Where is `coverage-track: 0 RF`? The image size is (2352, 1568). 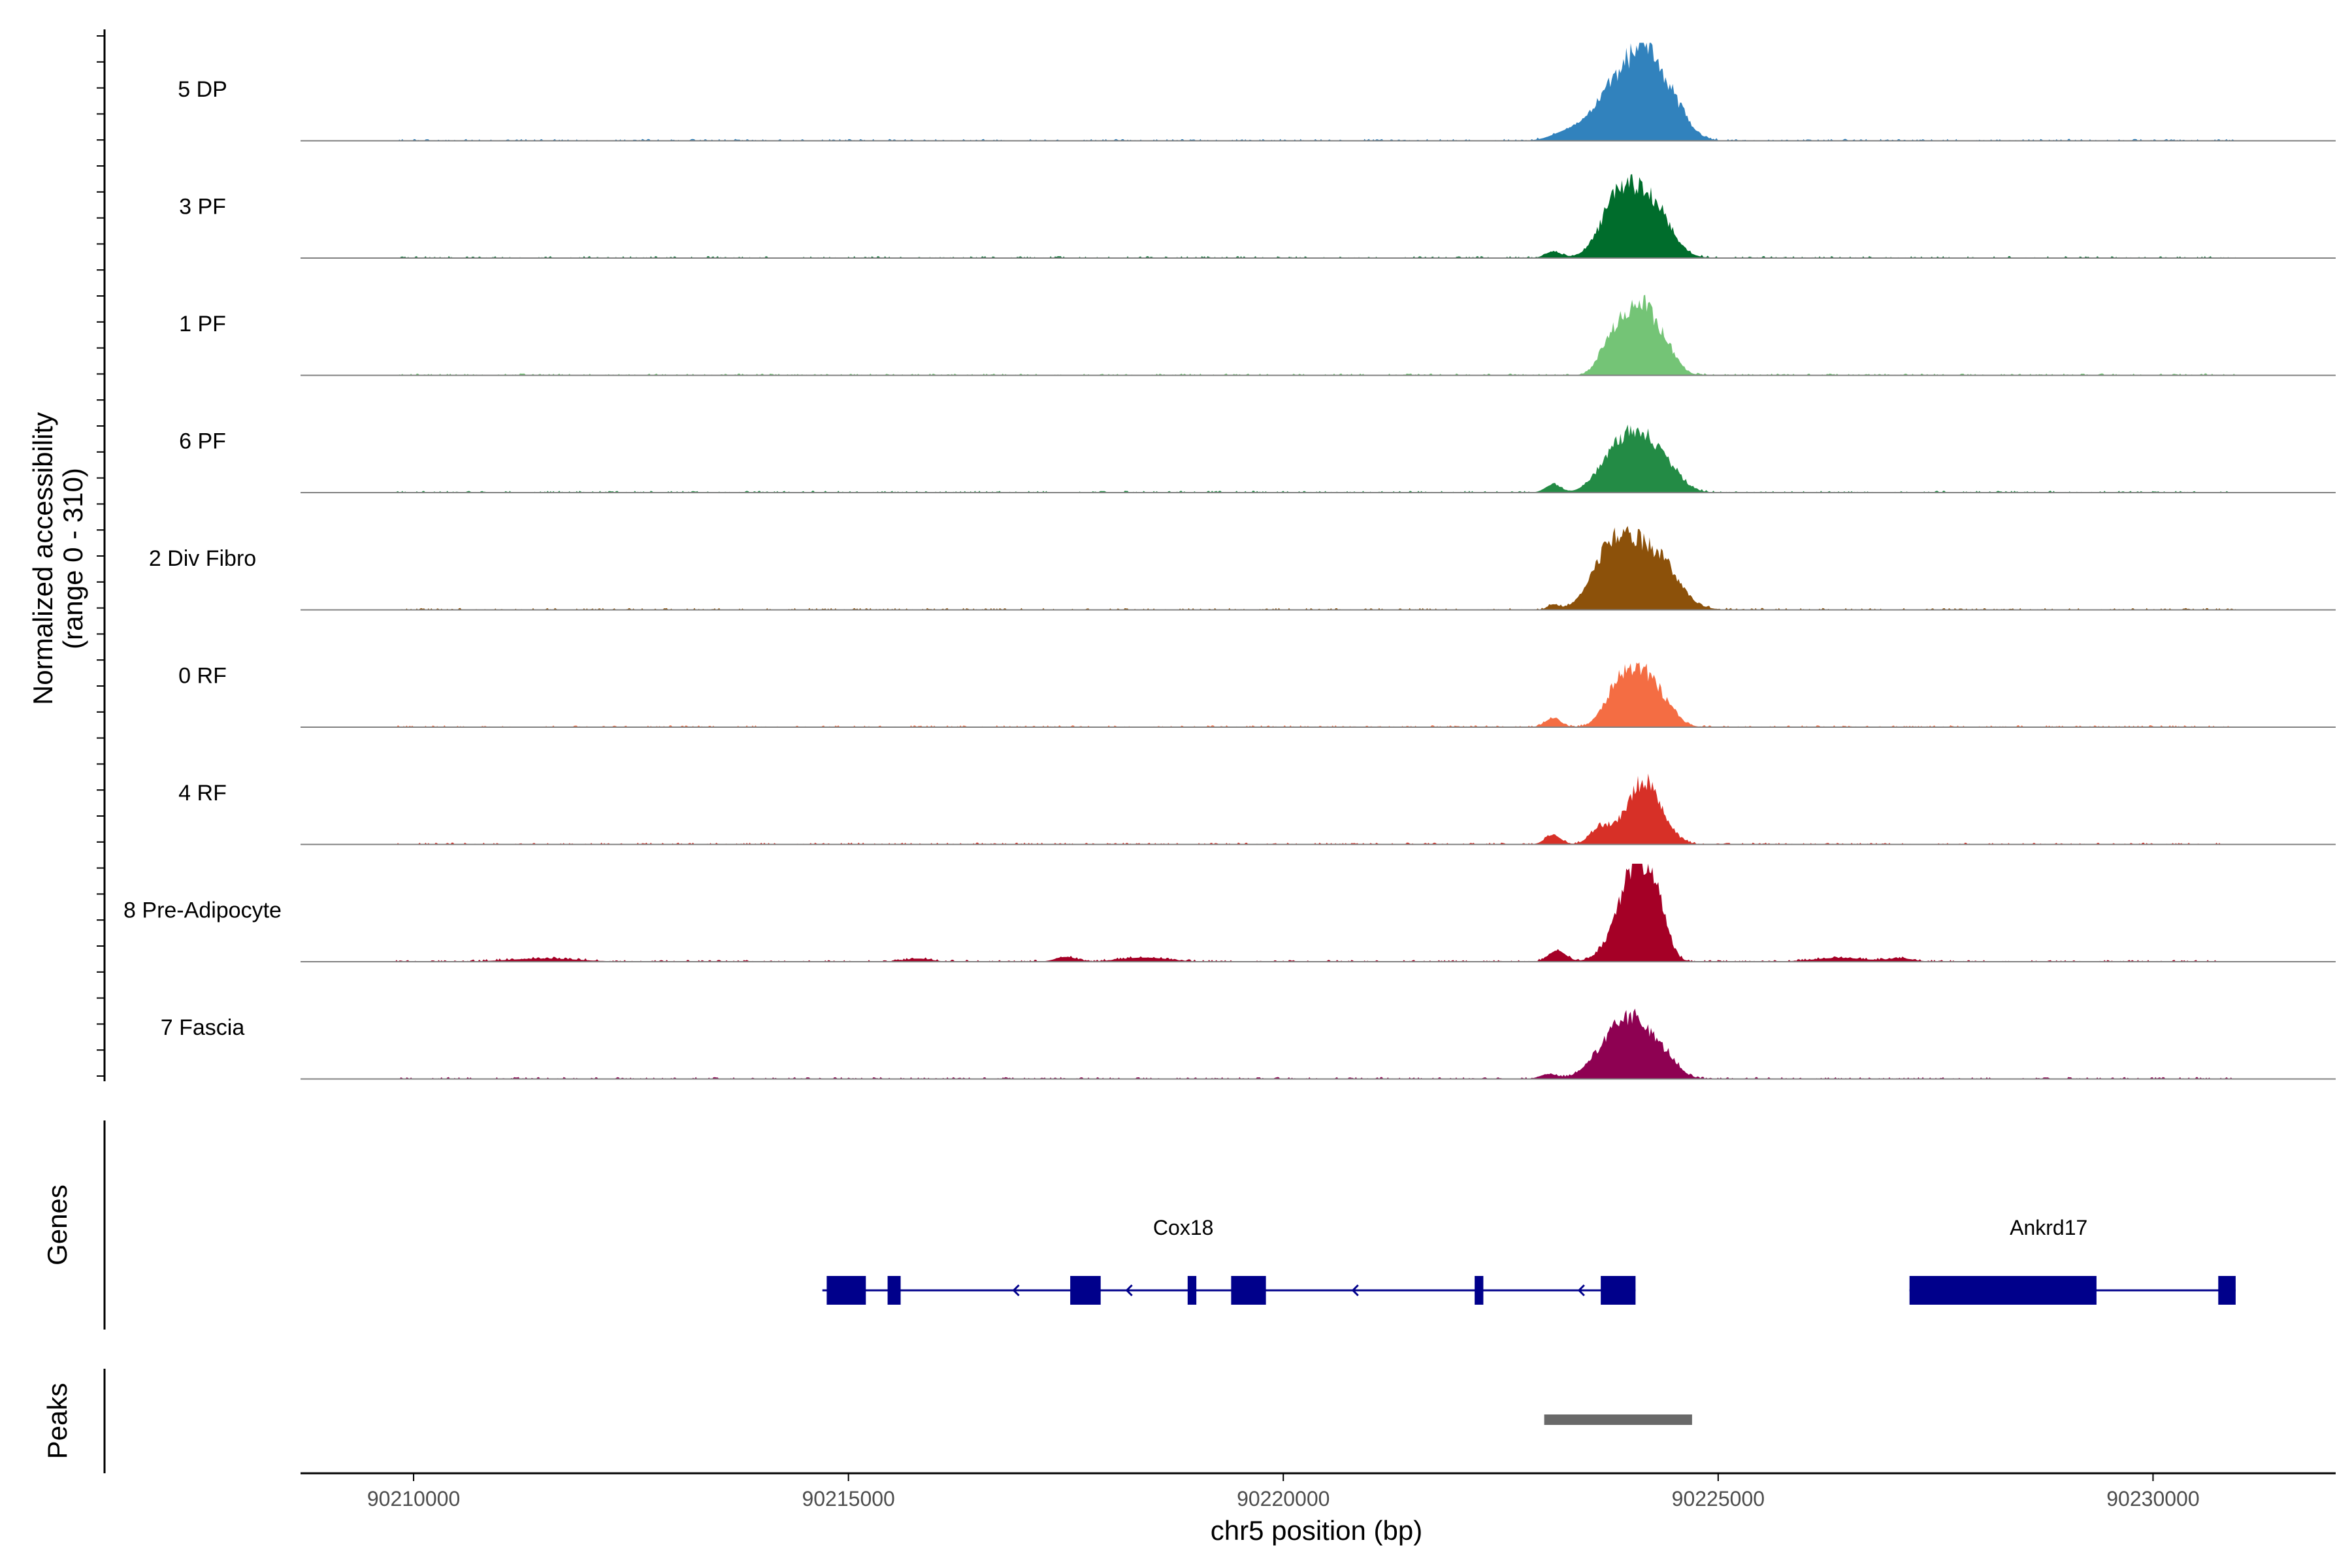 coverage-track: 0 RF is located at coordinates (1257, 695).